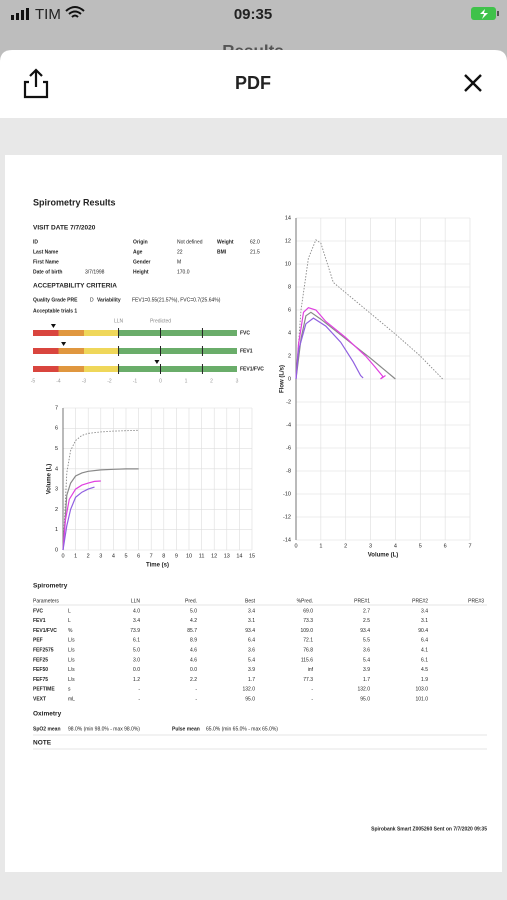  What do you see at coordinates (119, 321) in the screenshot?
I see `lln-label: LLN` at bounding box center [119, 321].